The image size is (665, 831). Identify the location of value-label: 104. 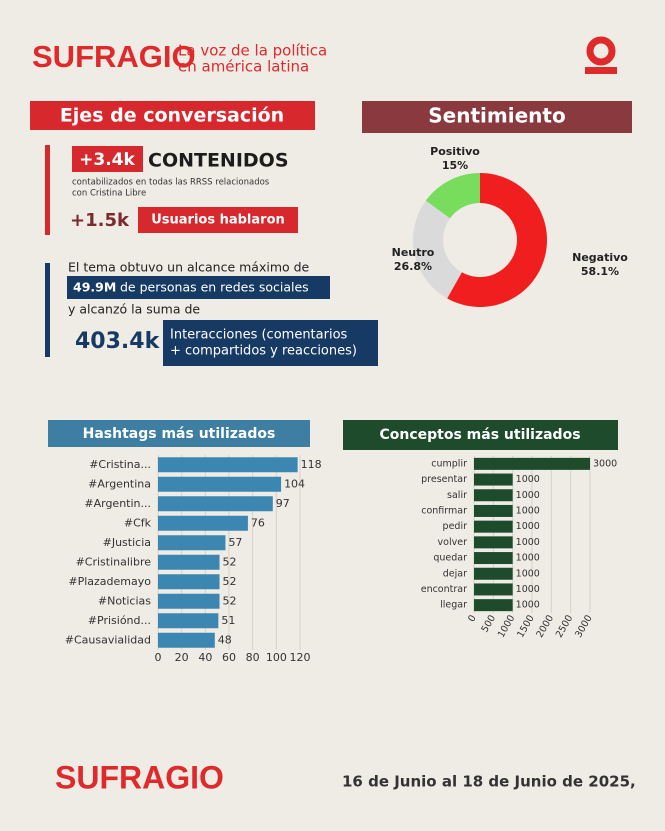
(294, 483).